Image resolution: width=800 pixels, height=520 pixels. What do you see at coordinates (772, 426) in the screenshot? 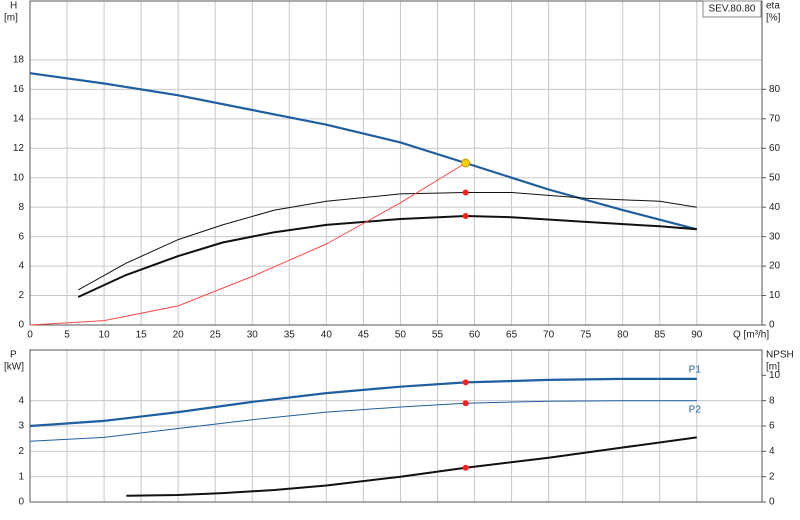
I see `y2-tick-label: 6` at bounding box center [772, 426].